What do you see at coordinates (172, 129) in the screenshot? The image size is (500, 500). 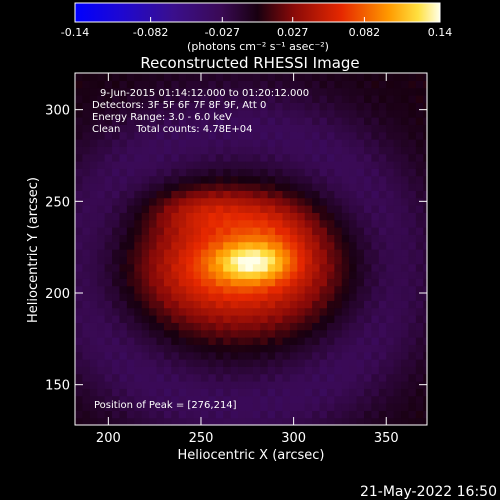 I see `annotation-total-counts: Clean Total counts: 4.78E+04` at bounding box center [172, 129].